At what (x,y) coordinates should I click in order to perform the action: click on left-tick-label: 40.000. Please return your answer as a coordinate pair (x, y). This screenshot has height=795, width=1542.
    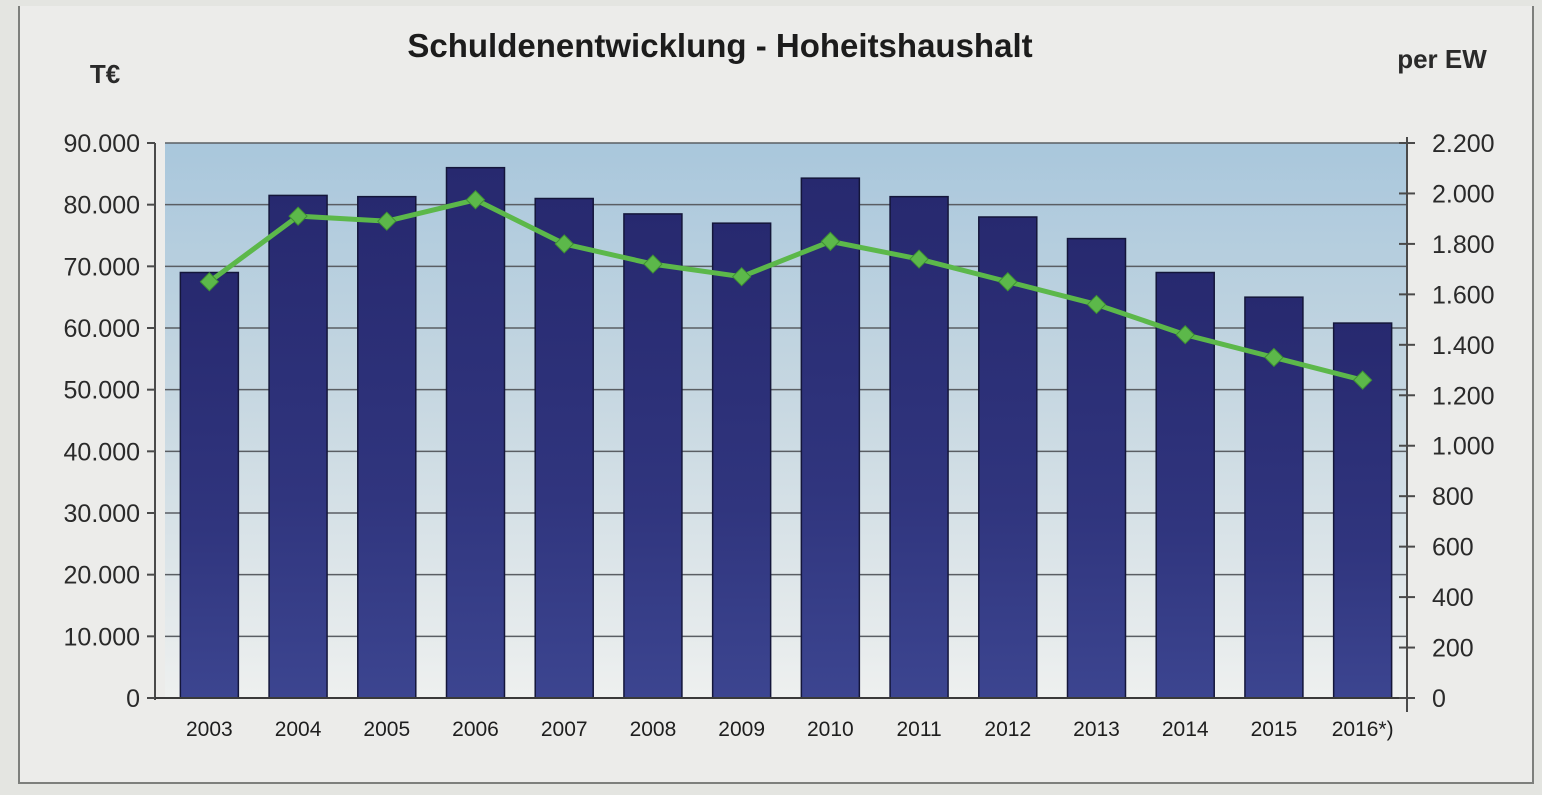
    Looking at the image, I should click on (102, 452).